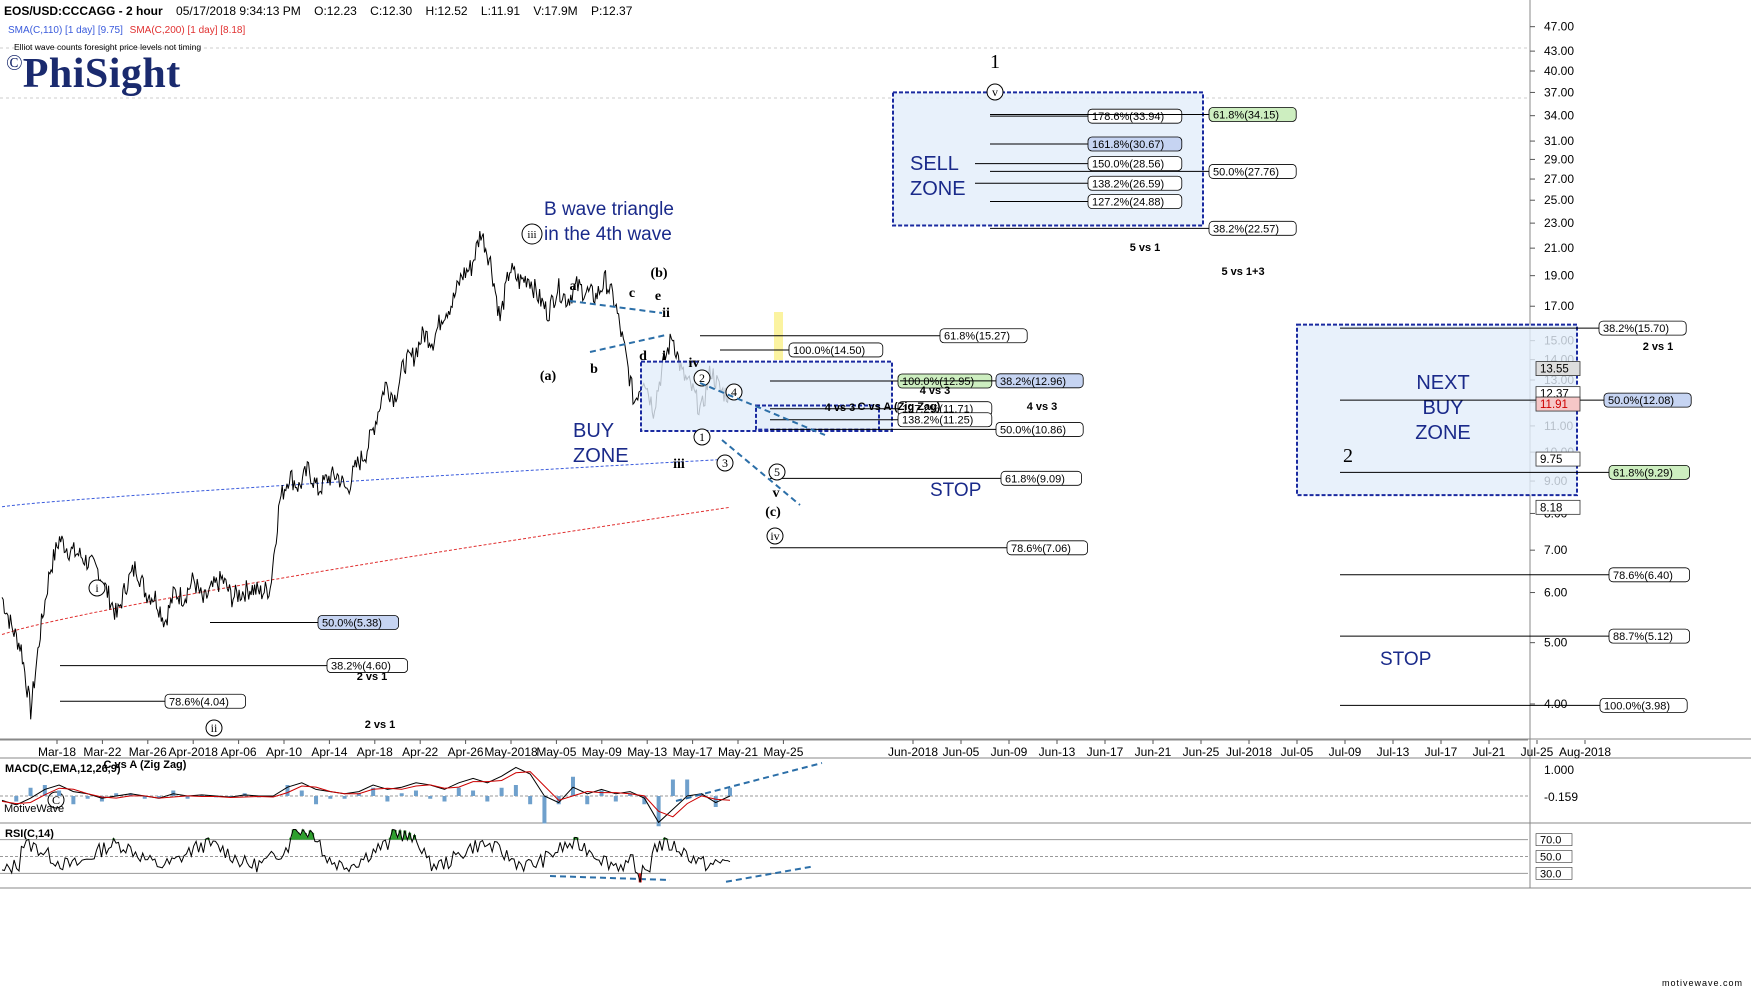  I want to click on time-axis-label: Jul-05, so click(1297, 752).